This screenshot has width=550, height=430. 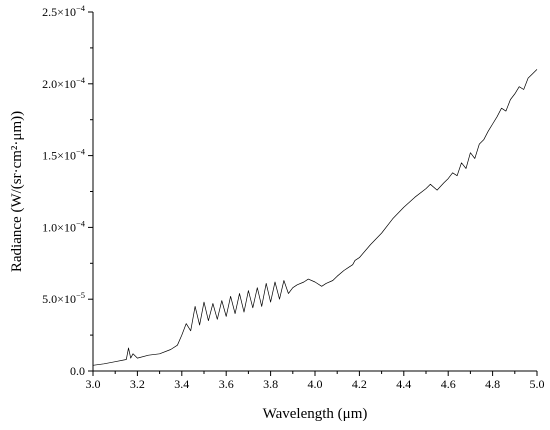 What do you see at coordinates (64, 226) in the screenshot?
I see `y-tick-label: 1.0×10⁻⁴` at bounding box center [64, 226].